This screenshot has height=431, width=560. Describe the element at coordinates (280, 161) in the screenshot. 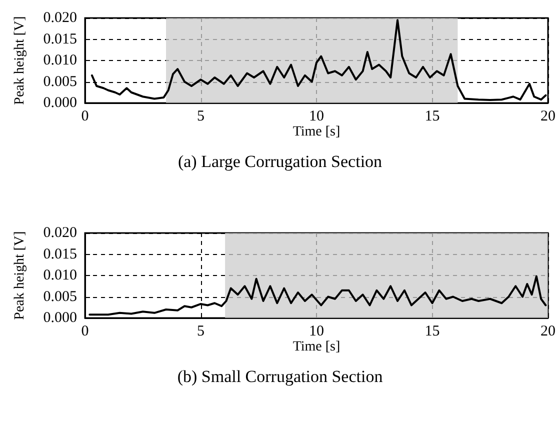

I see `text: (a) Large Corrugation Section` at that location.